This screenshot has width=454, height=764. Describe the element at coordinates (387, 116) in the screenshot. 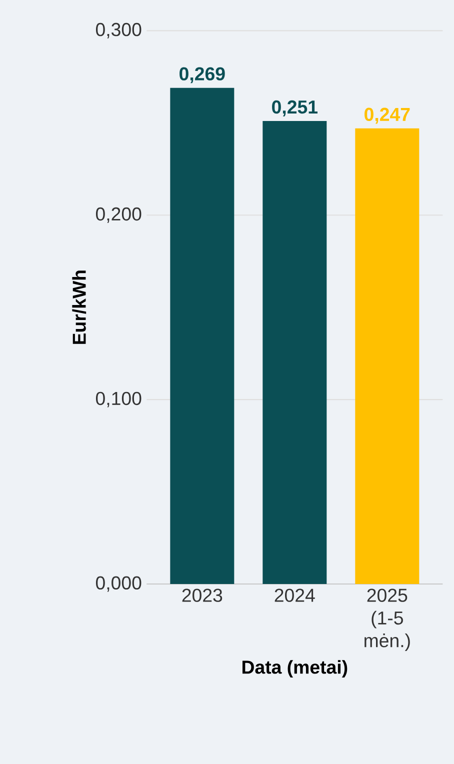

I see `data-label: 0,247` at that location.